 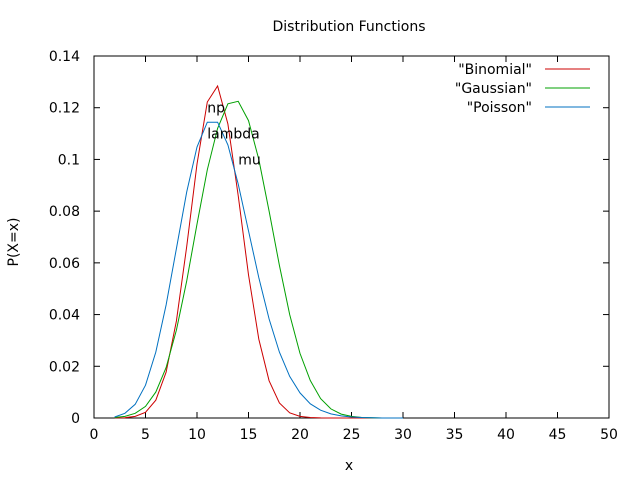 I want to click on x-tick-label: 50, so click(x=609, y=435).